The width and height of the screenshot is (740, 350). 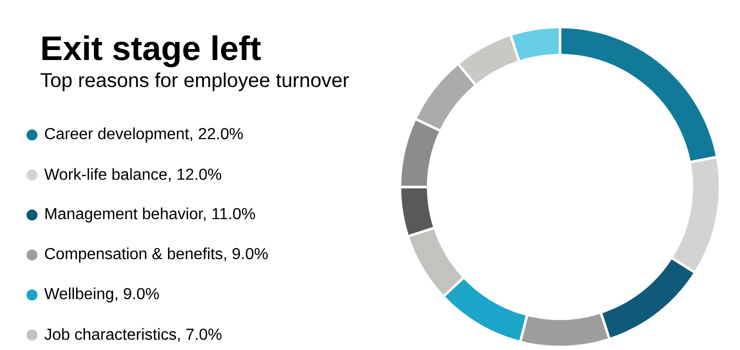 What do you see at coordinates (194, 82) in the screenshot?
I see `text: Top reasons for employee turnover` at bounding box center [194, 82].